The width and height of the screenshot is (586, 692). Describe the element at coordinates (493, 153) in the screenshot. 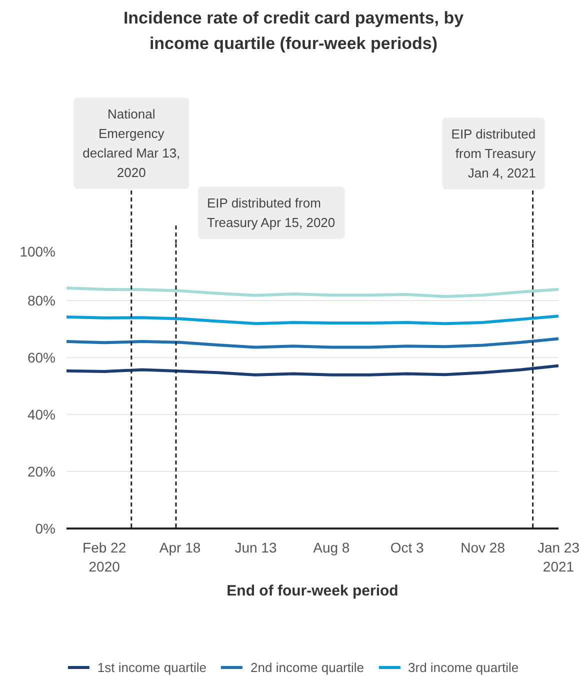

I see `ref-line-label: EIP distributed from Treasury Jan 4, 2021` at that location.